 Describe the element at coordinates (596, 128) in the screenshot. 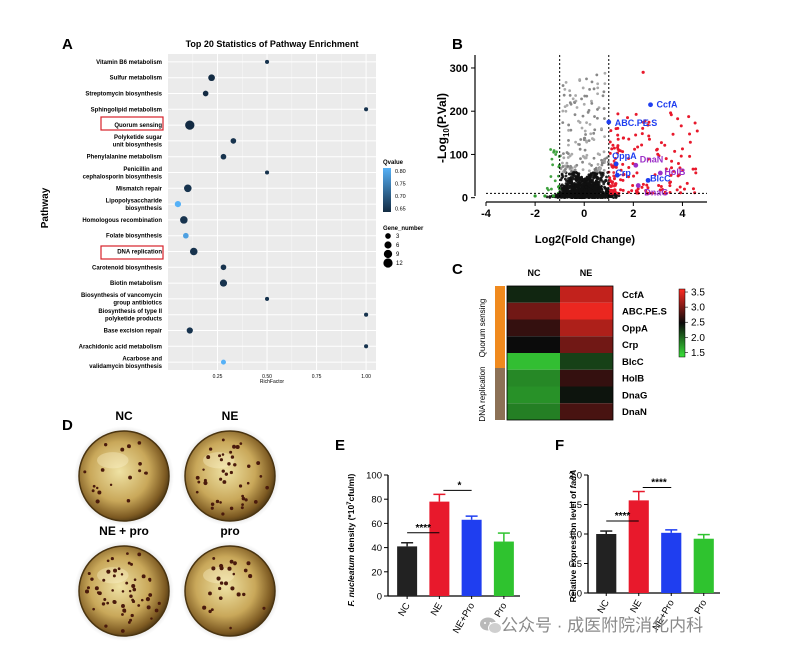

I see `chart-b-threshold-lines` at that location.